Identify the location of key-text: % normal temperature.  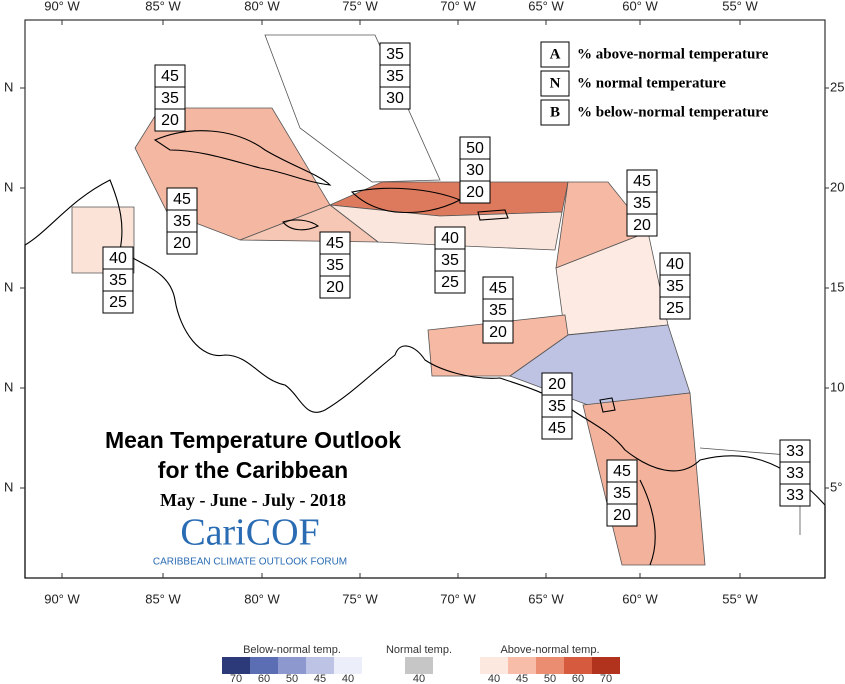
(651, 83).